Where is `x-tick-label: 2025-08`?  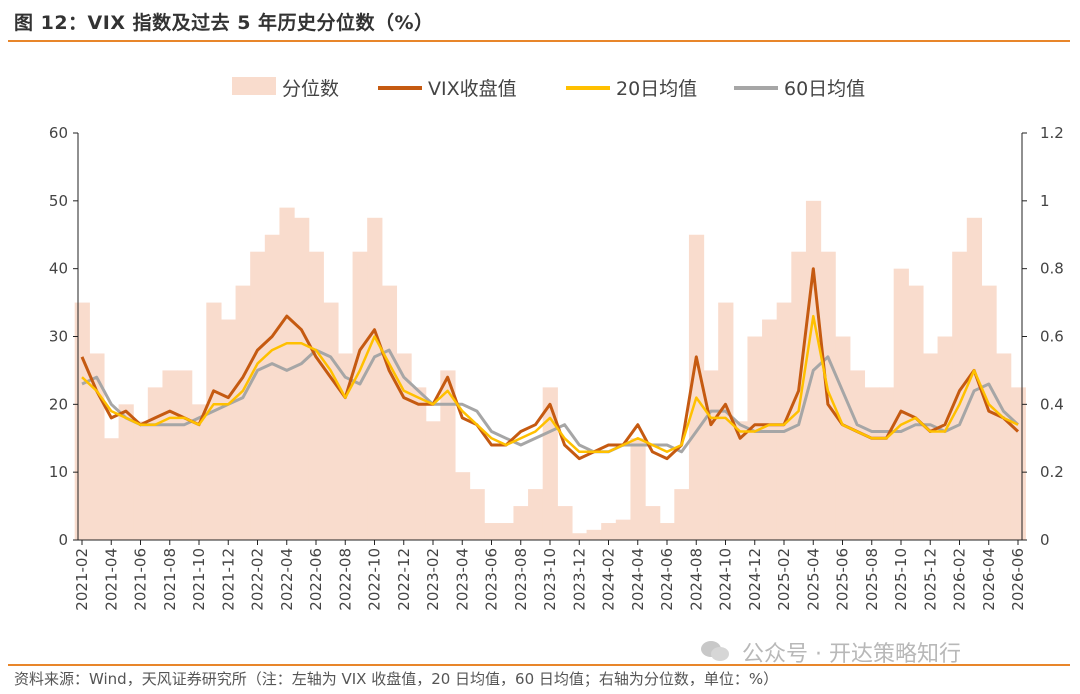
x-tick-label: 2025-08 is located at coordinates (872, 579).